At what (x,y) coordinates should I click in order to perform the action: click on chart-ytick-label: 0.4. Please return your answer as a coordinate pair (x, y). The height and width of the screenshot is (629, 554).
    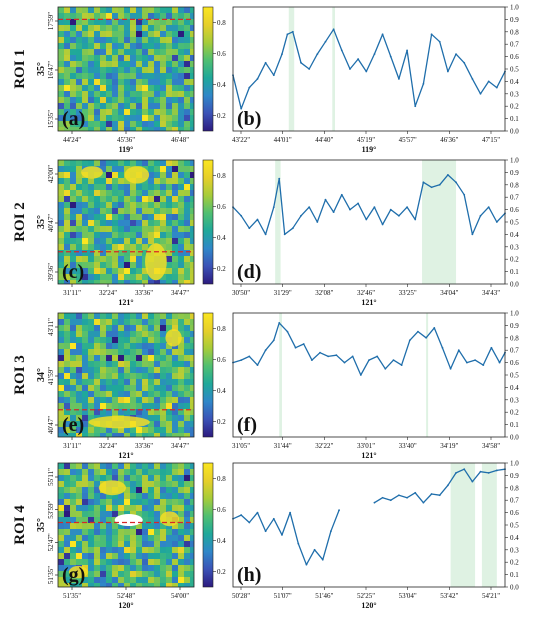
    Looking at the image, I should click on (514, 82).